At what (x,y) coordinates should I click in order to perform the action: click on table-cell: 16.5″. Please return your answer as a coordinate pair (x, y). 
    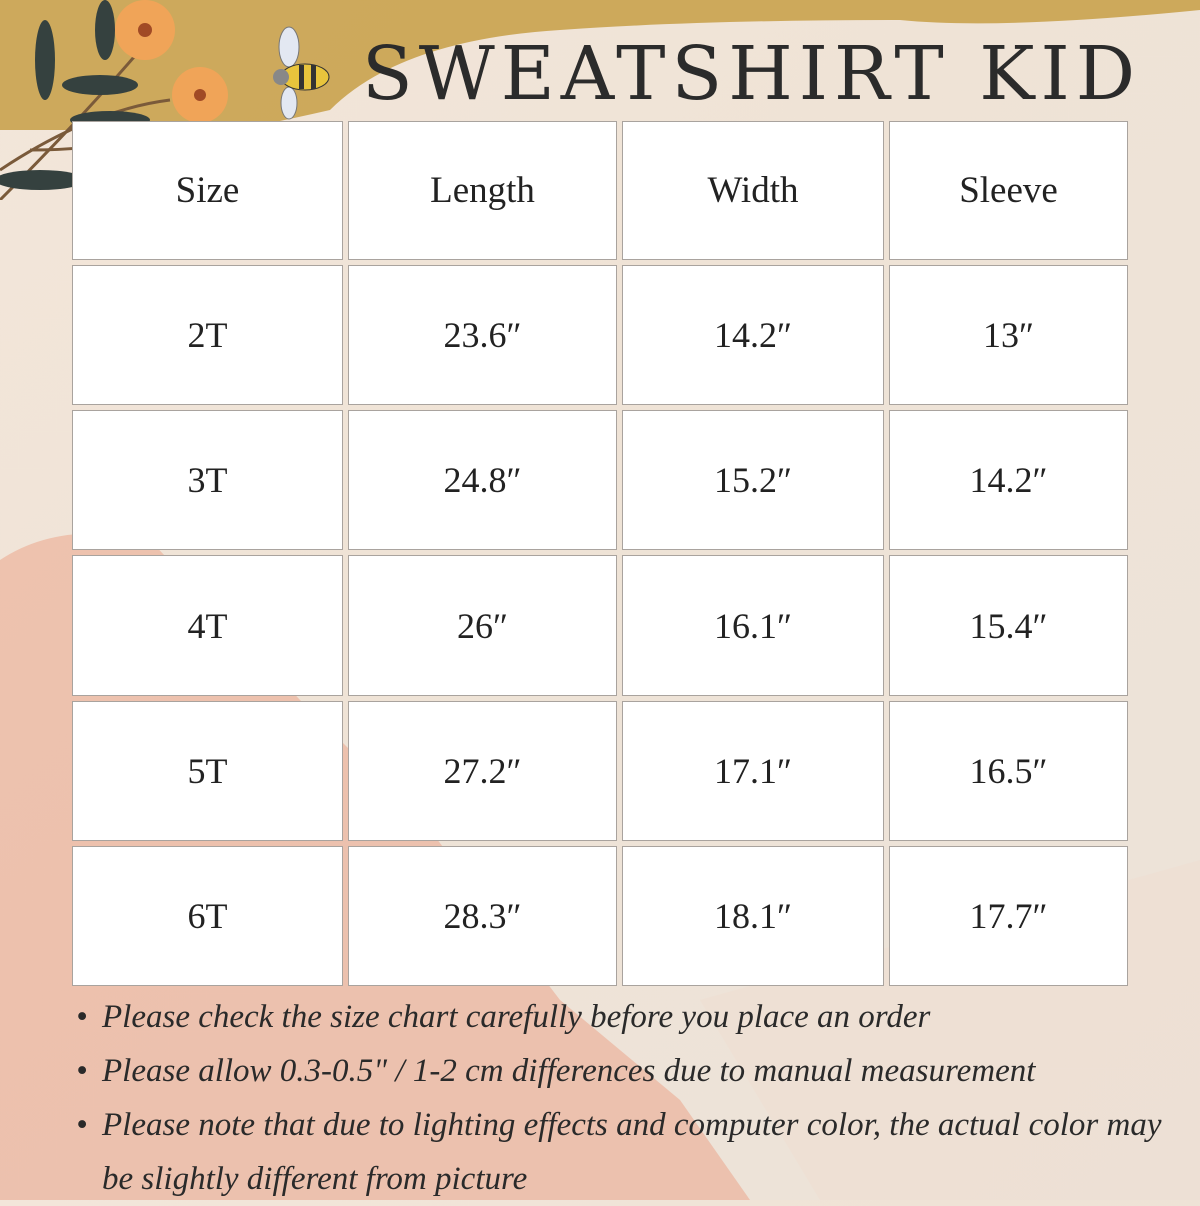
    Looking at the image, I should click on (1008, 771).